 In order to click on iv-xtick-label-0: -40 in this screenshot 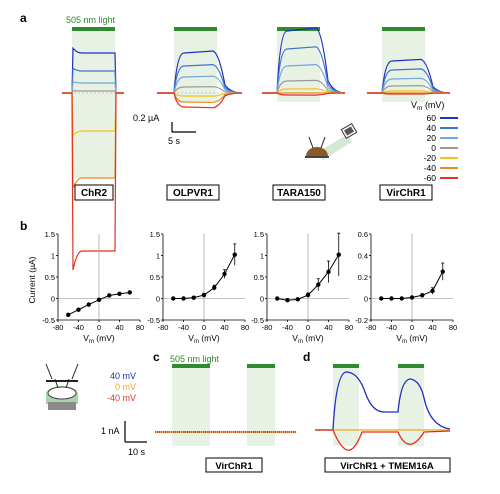, I will do `click(78, 327)`.